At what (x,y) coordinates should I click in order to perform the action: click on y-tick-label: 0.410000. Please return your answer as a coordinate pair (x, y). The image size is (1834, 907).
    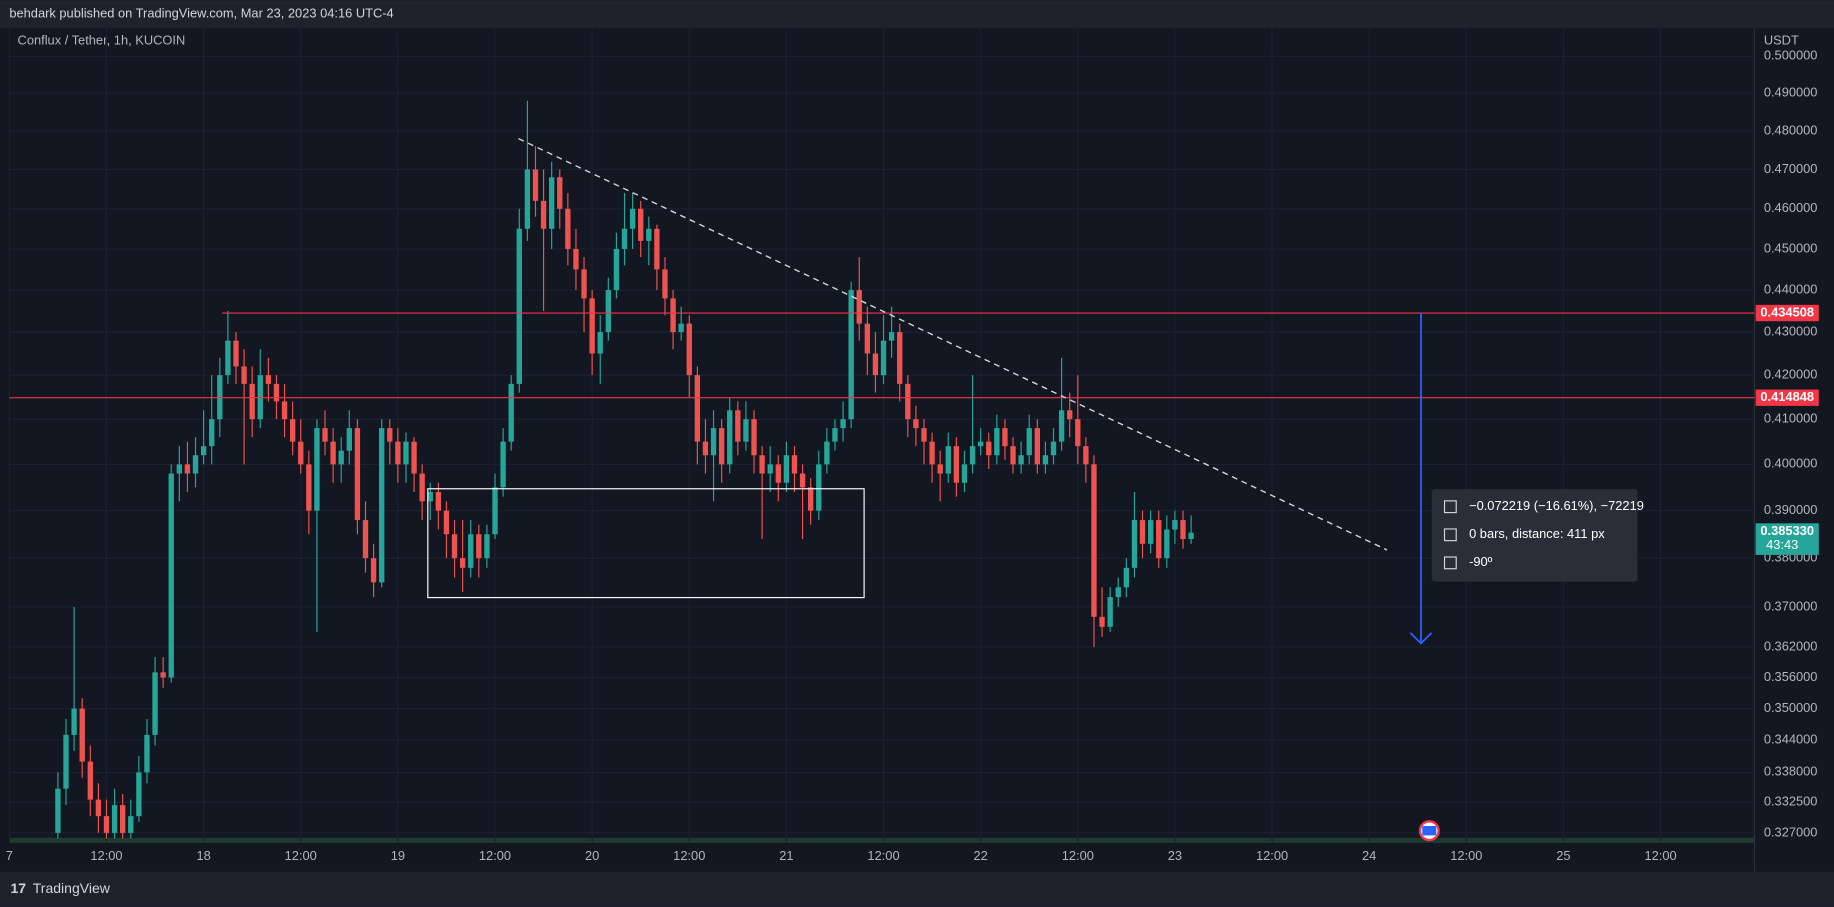
    Looking at the image, I should click on (1791, 418).